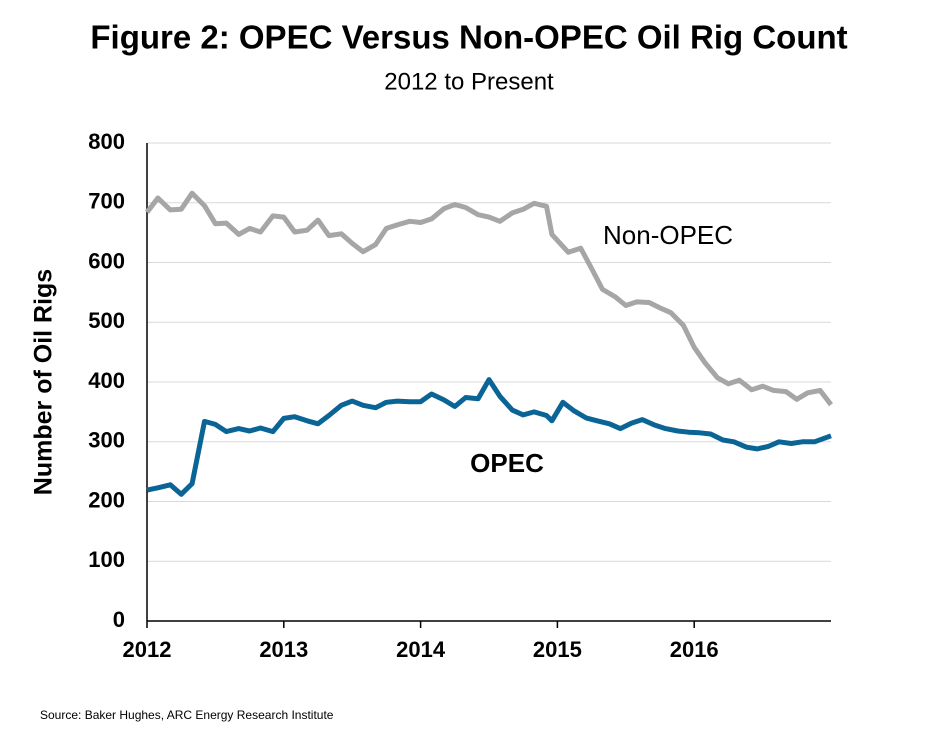 Image resolution: width=929 pixels, height=734 pixels. What do you see at coordinates (469, 81) in the screenshot?
I see `chart-subtitle: 2012 to Present` at bounding box center [469, 81].